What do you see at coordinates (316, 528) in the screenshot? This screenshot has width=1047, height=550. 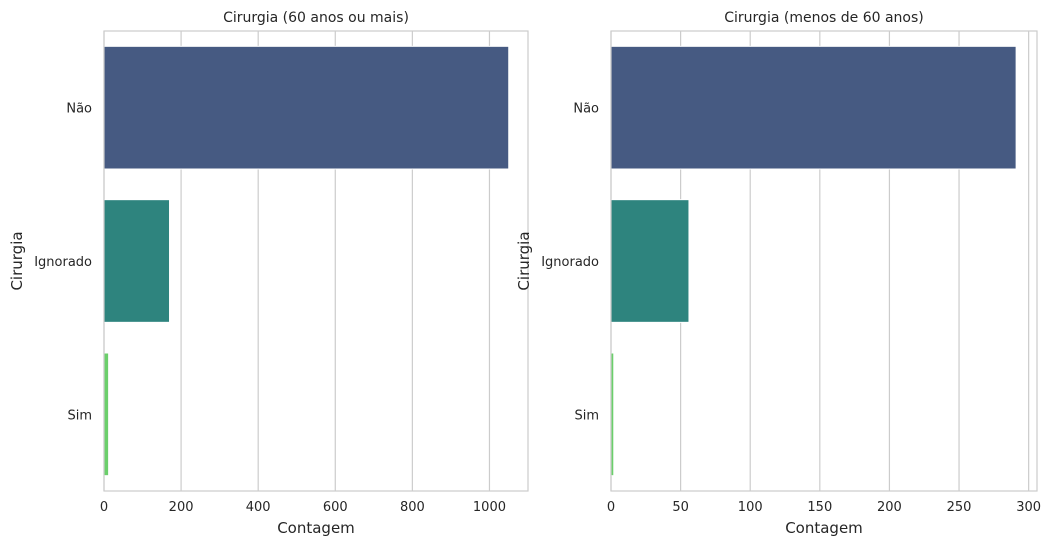 I see `x-axis-label-left: Contagem` at bounding box center [316, 528].